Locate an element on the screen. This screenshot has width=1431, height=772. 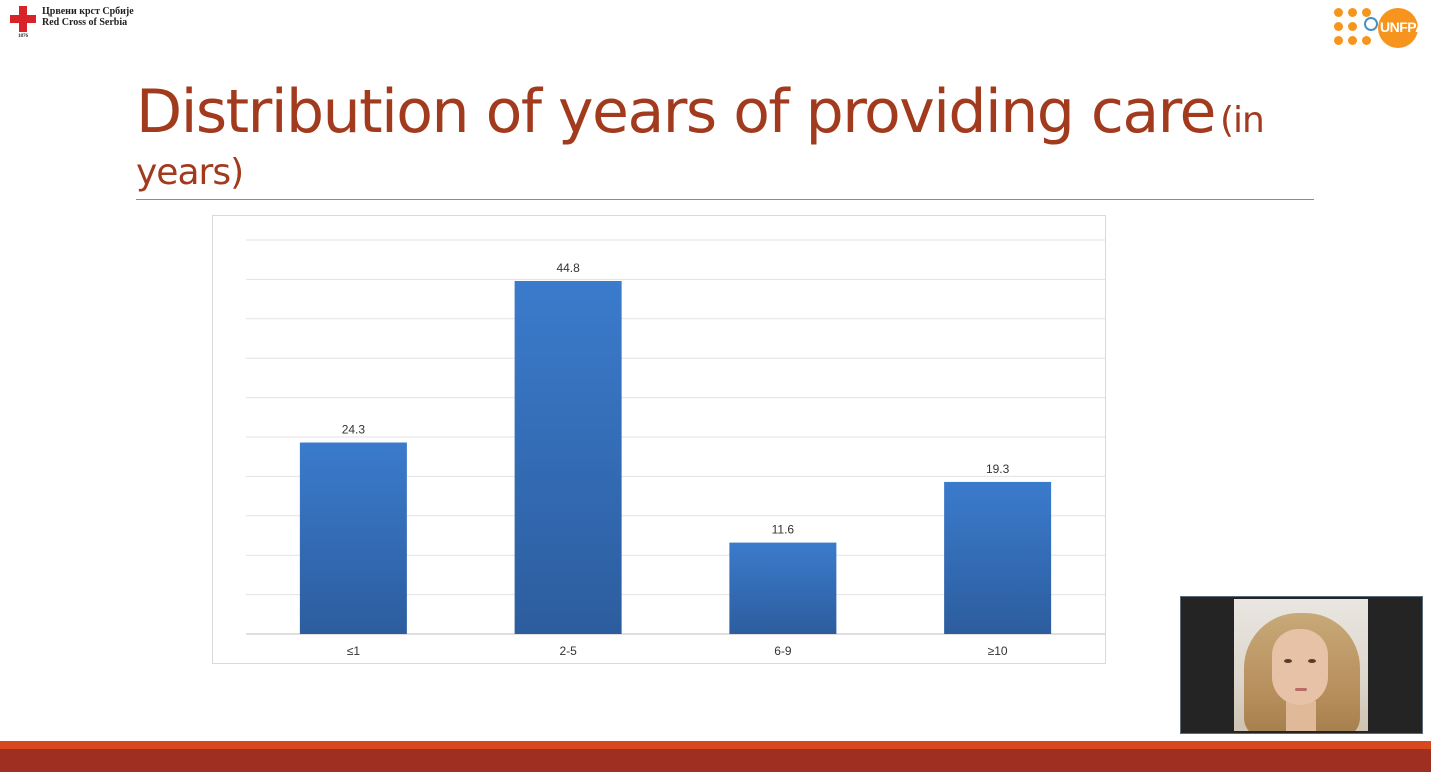
data-label: 11.6 is located at coordinates (783, 530).